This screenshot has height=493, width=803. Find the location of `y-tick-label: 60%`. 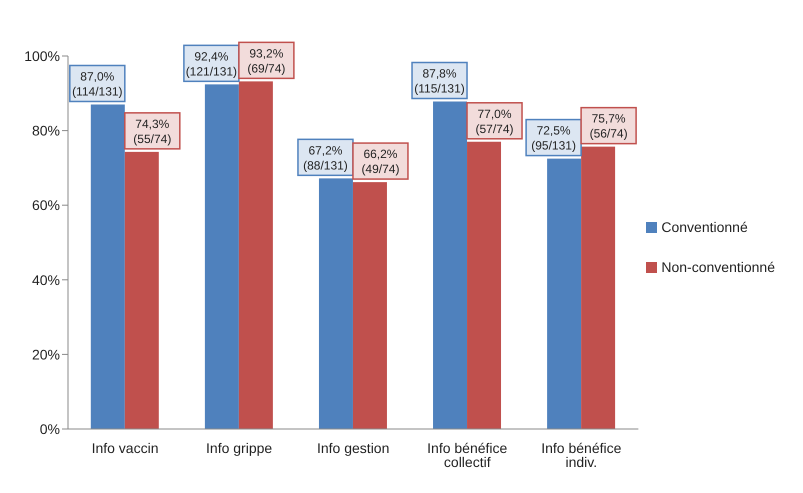

y-tick-label: 60% is located at coordinates (46, 205).